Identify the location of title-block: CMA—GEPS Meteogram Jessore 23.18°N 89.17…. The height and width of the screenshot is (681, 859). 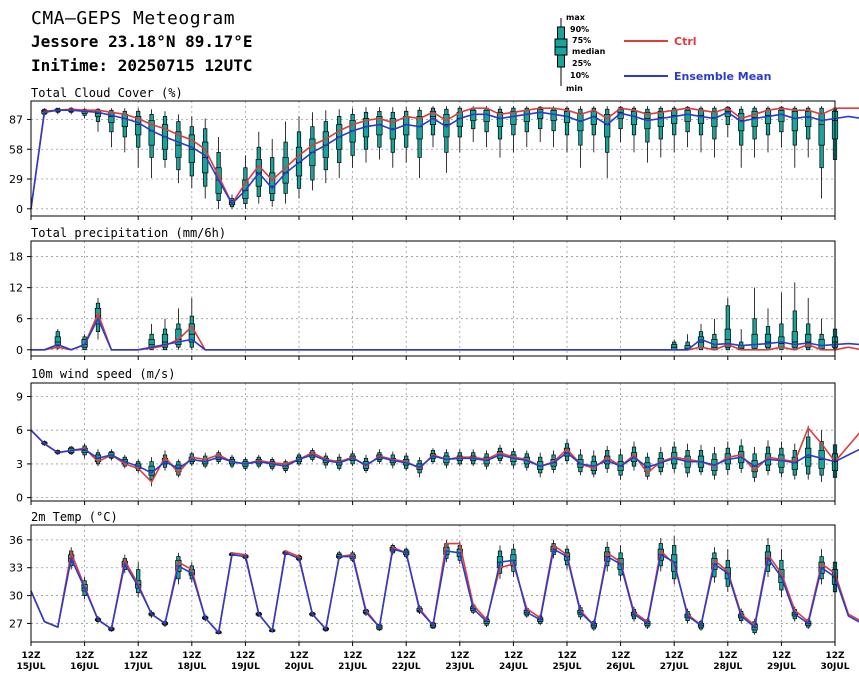
(142, 43).